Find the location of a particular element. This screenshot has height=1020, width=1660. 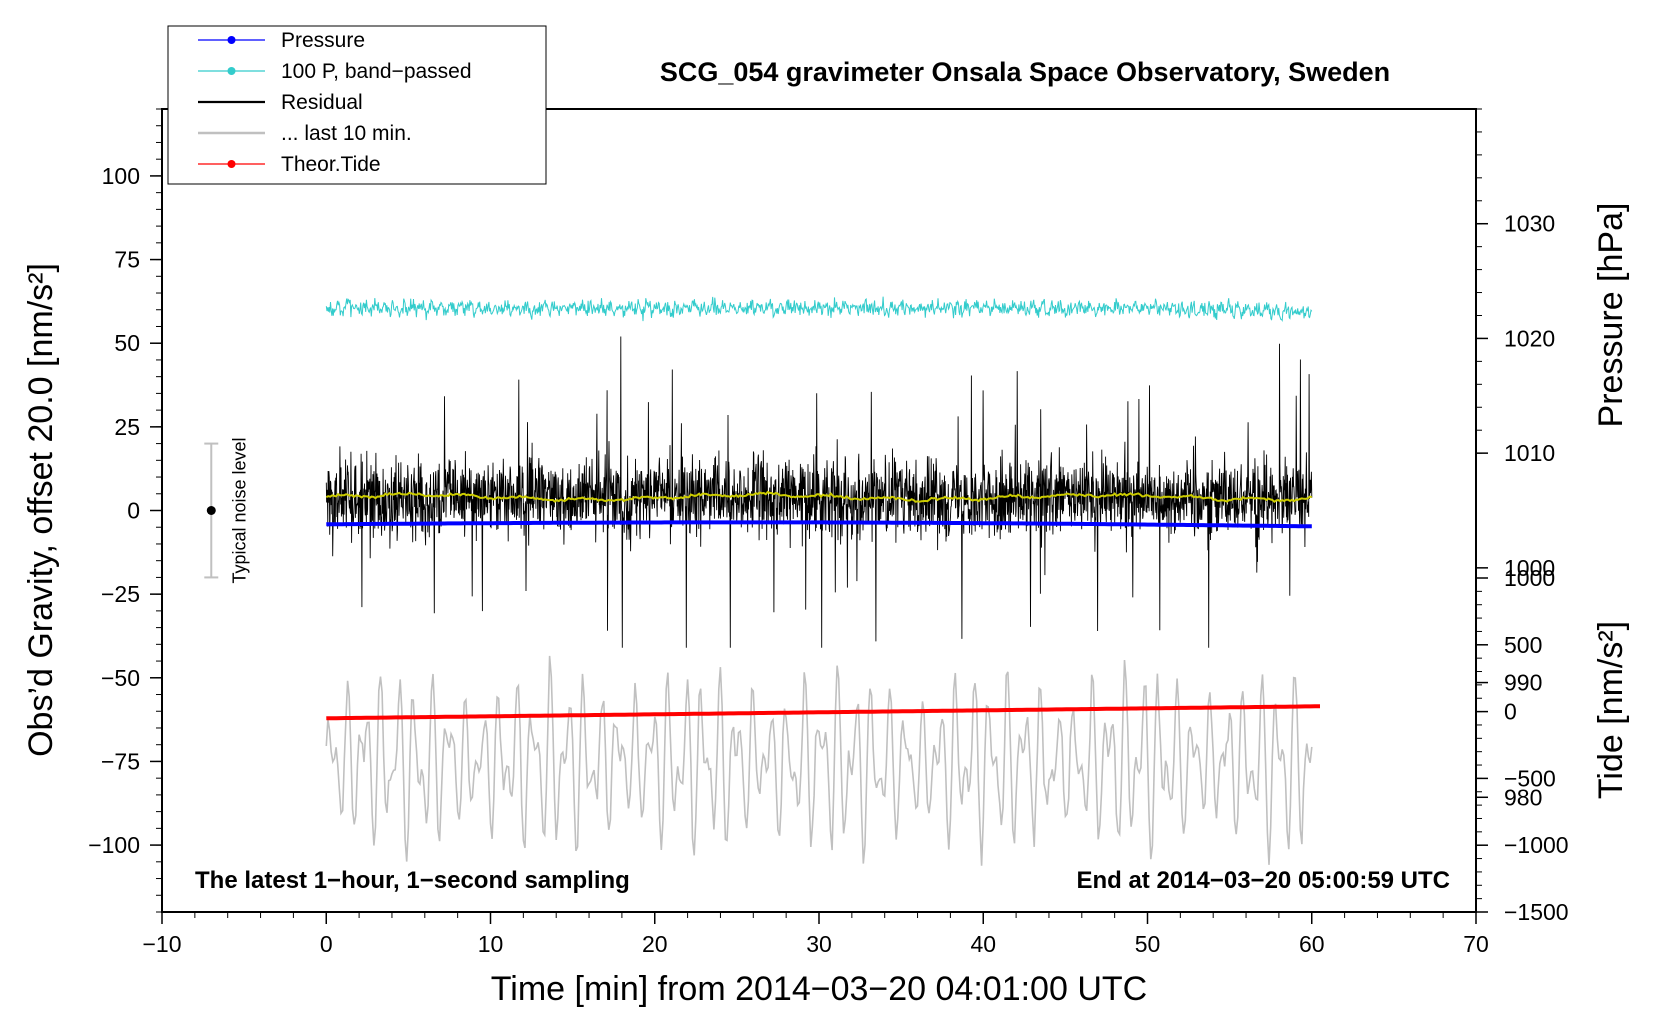

legend-box is located at coordinates (357, 105).